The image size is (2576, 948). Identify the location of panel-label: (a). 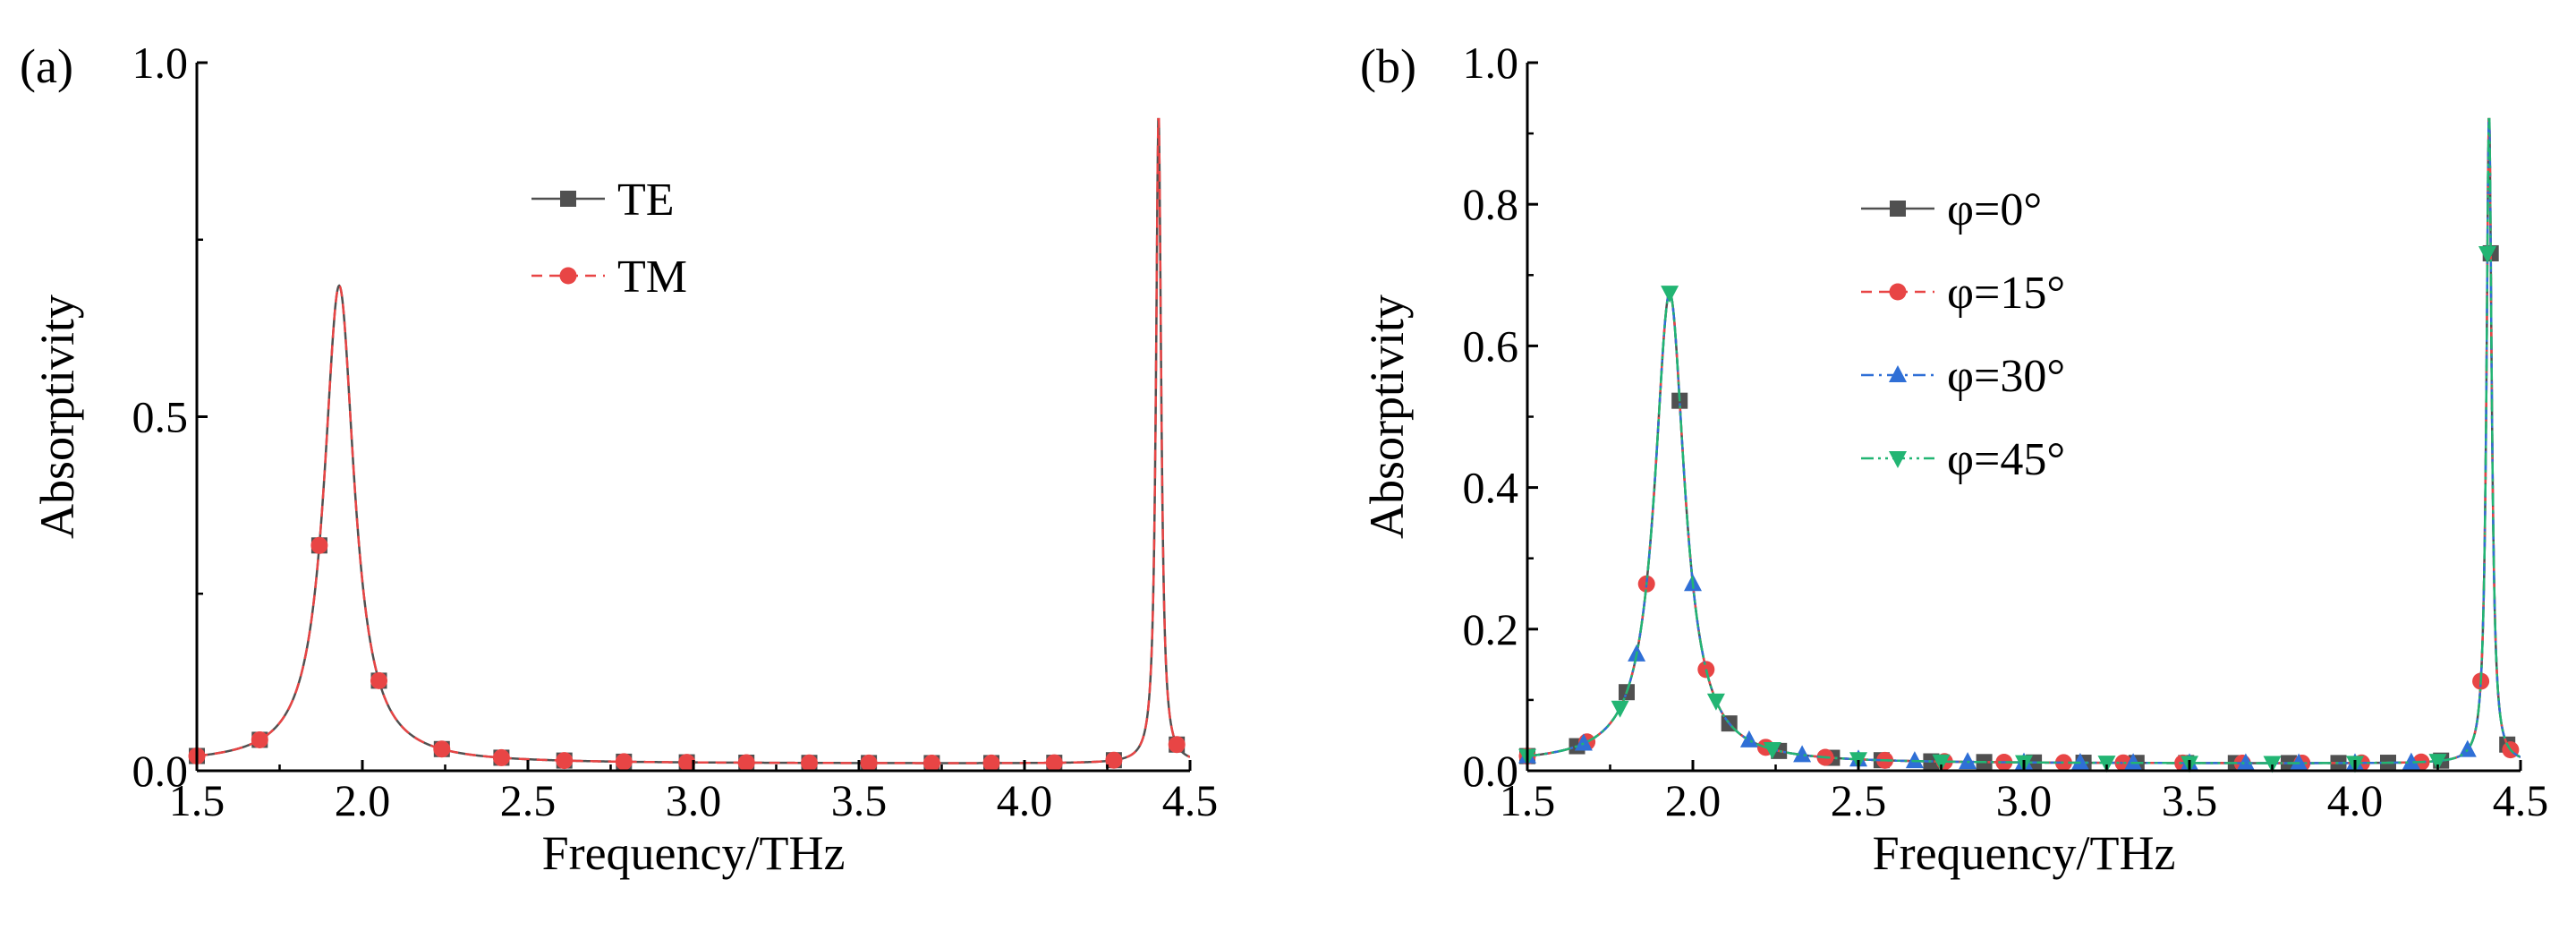
(46, 66).